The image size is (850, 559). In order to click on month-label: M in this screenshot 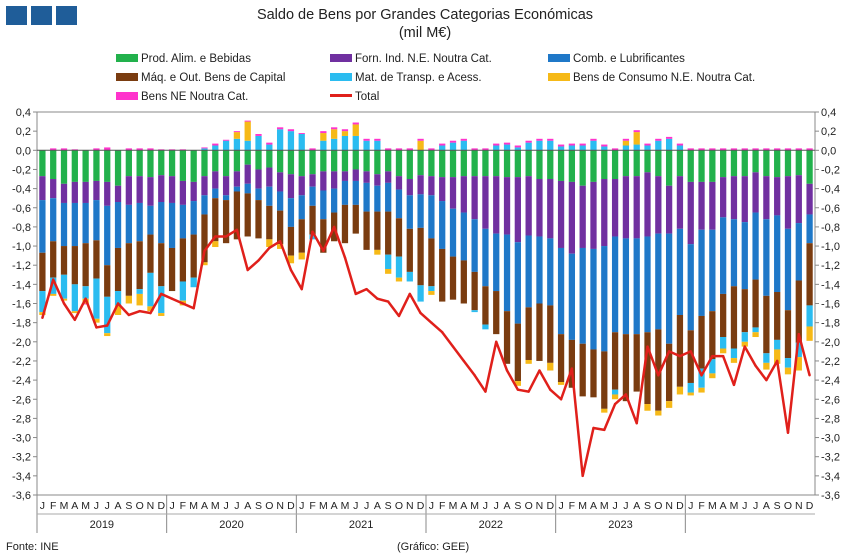, I will do `click(193, 506)`.